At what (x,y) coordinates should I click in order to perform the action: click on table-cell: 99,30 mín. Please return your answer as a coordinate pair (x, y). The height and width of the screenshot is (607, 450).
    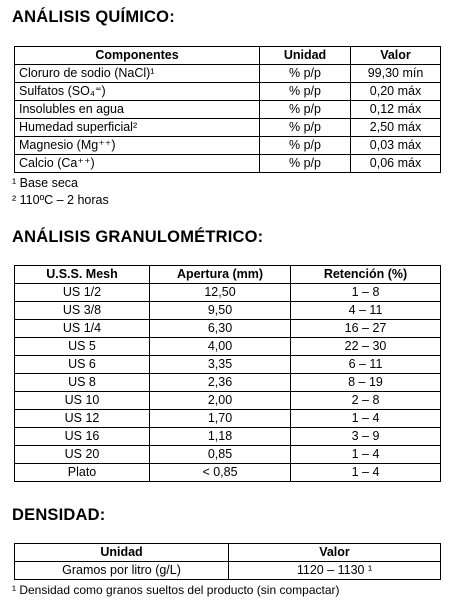
    Looking at the image, I should click on (395, 73).